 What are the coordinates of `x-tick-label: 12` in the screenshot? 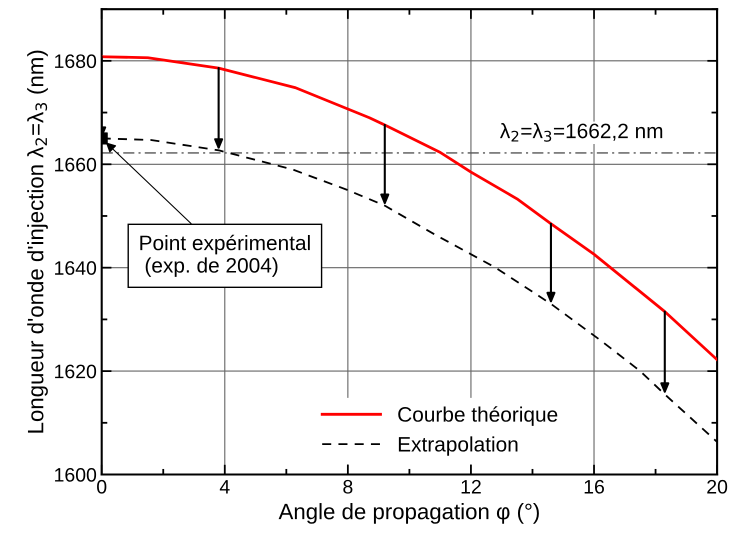 It's located at (471, 487).